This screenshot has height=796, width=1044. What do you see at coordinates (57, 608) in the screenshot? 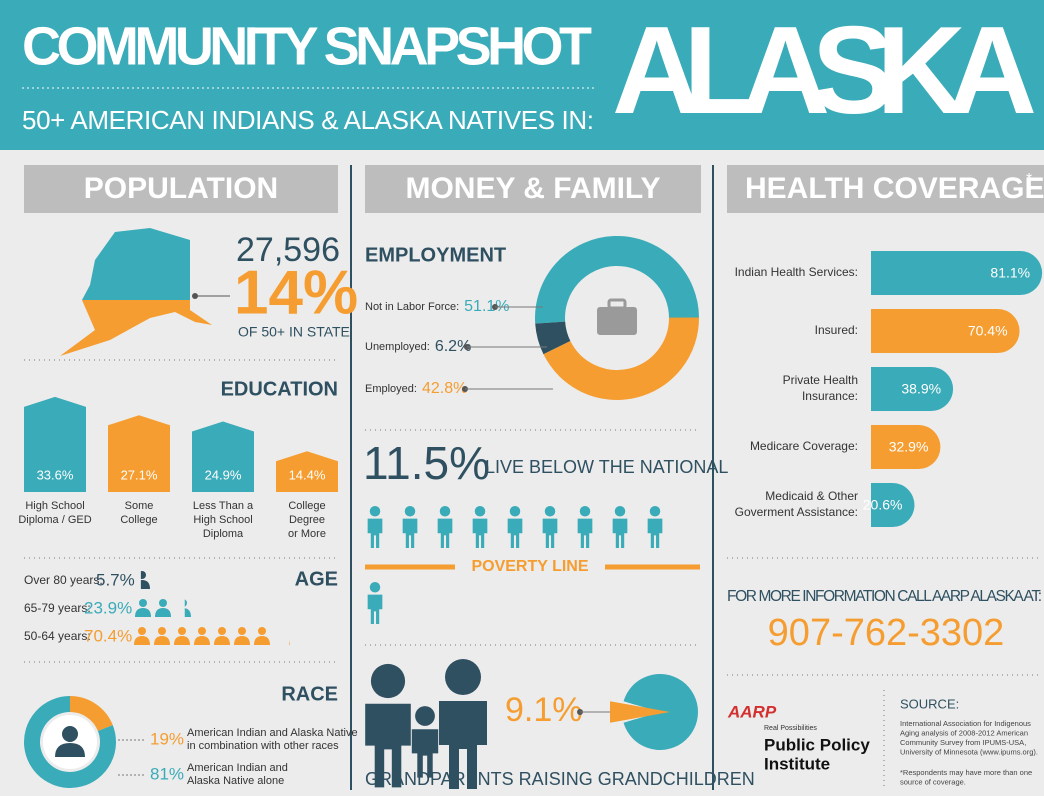
I see `age-label: 65-79 years:` at bounding box center [57, 608].